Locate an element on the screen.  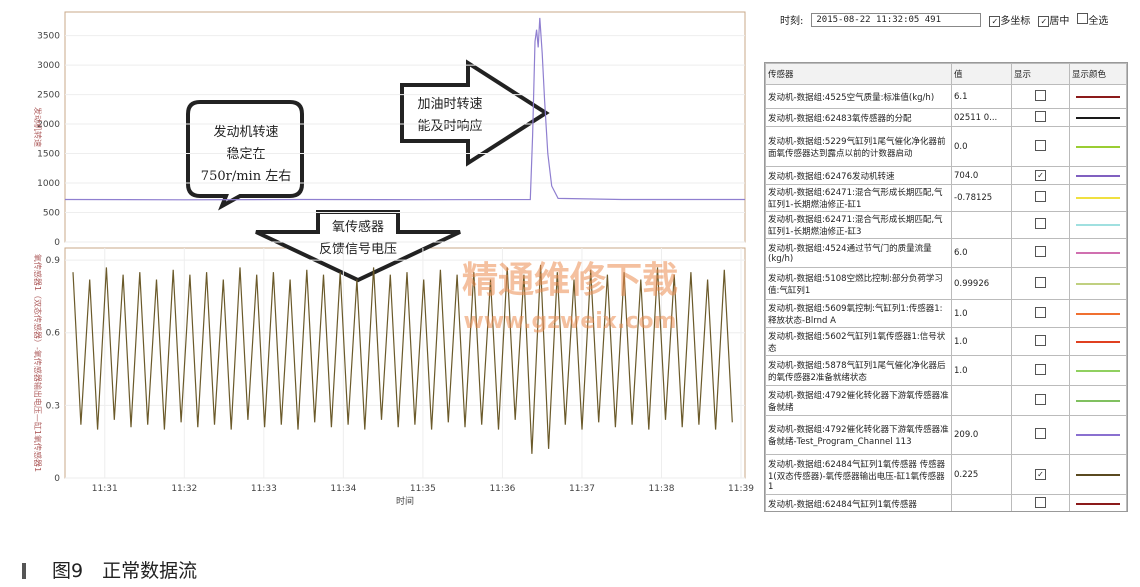
sensor-name: 发动机-数据组:4525空气质量:标准值(kg/h) is located at coordinates (858, 96).